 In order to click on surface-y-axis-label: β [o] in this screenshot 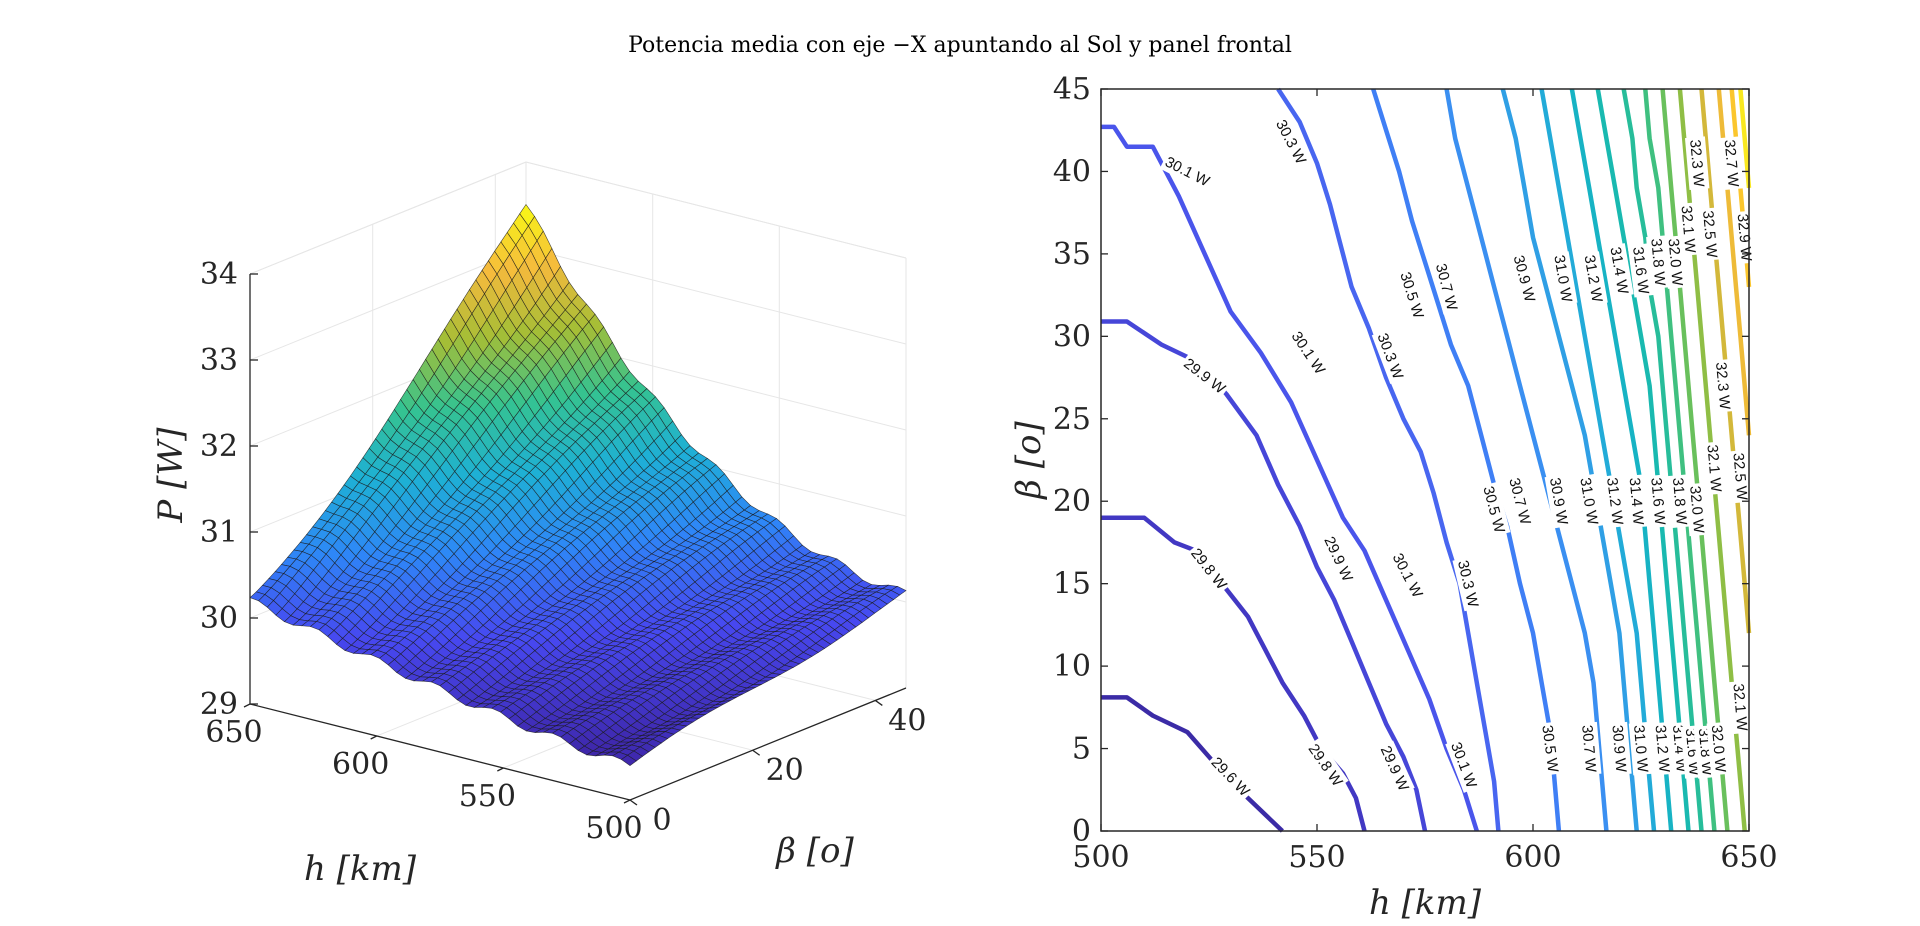, I will do `click(814, 851)`.